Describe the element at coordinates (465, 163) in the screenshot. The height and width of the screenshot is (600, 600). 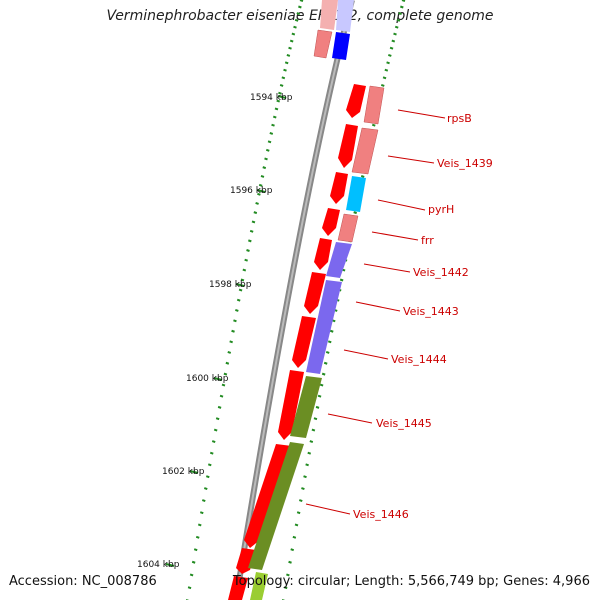
I see `gene-label-Veis_1439: Veis_1439` at that location.